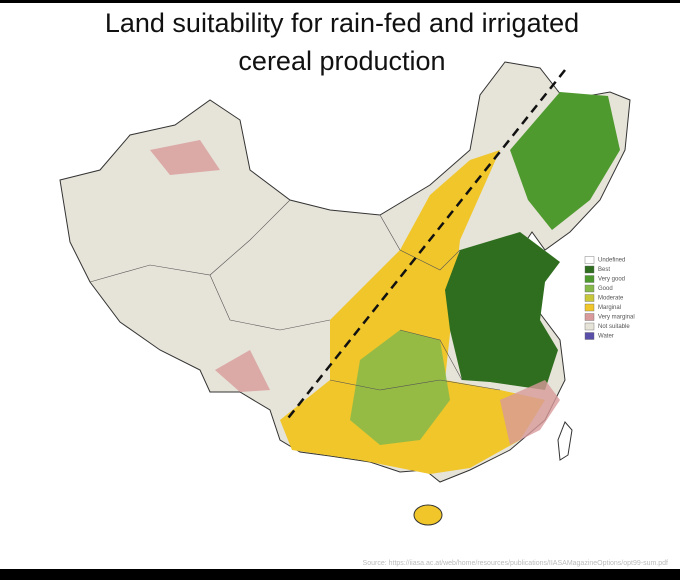 This screenshot has width=680, height=580. I want to click on legend-label: Best, so click(604, 270).